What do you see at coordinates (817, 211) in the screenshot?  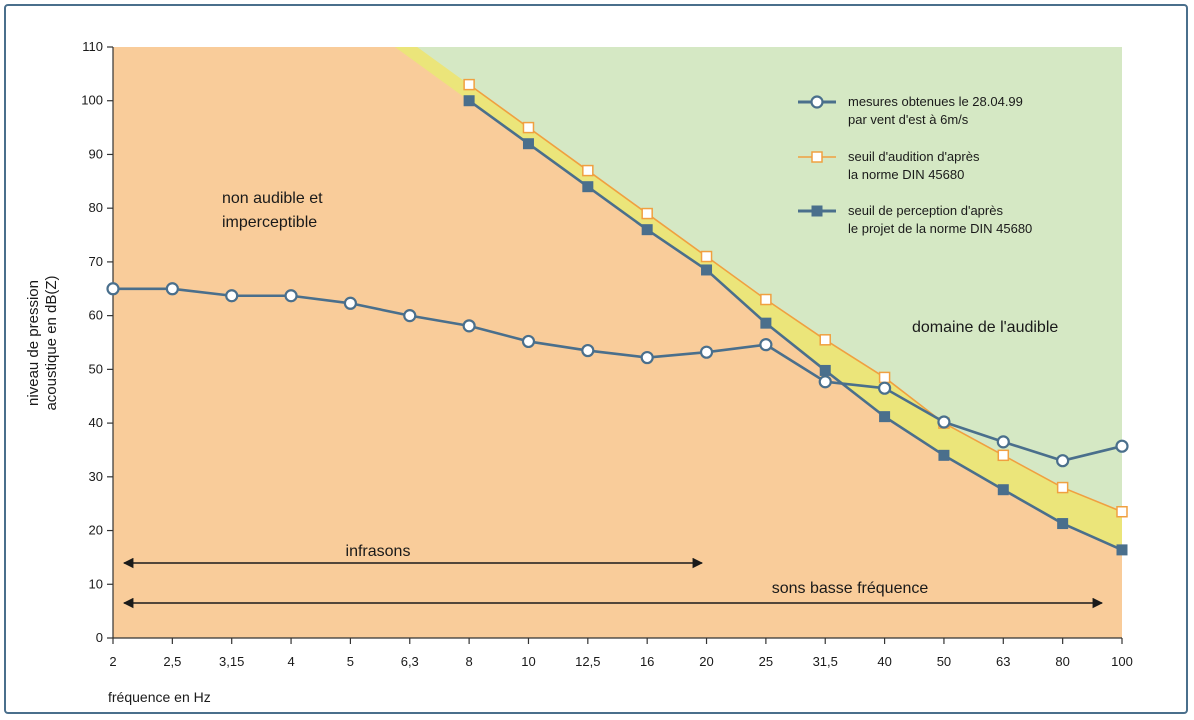 I see `legend-marker-perception` at bounding box center [817, 211].